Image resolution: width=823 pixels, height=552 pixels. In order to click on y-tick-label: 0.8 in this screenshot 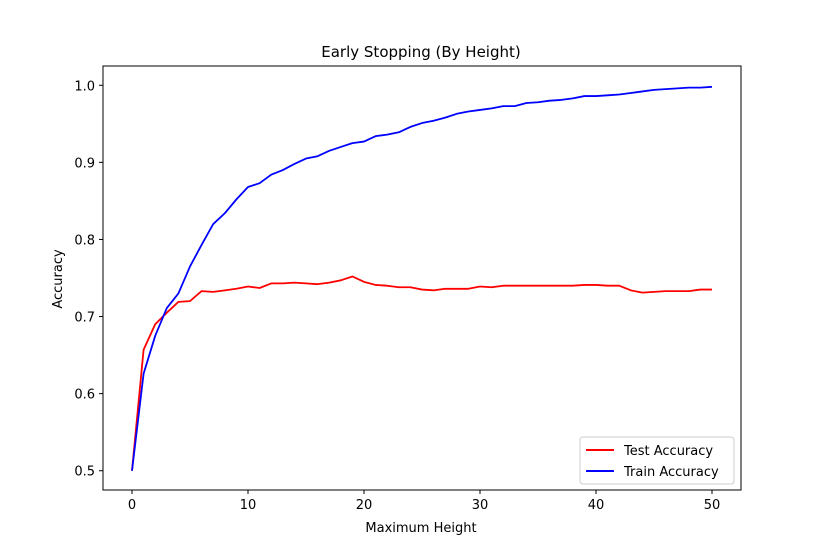, I will do `click(84, 240)`.